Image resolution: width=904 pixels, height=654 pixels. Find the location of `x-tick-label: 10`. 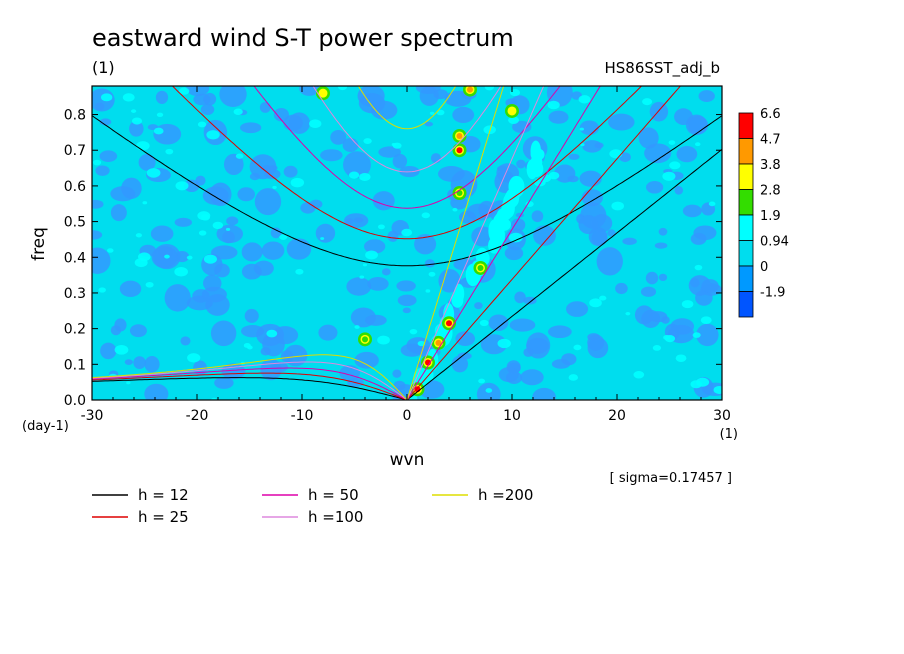

x-tick-label: 10 is located at coordinates (512, 416).